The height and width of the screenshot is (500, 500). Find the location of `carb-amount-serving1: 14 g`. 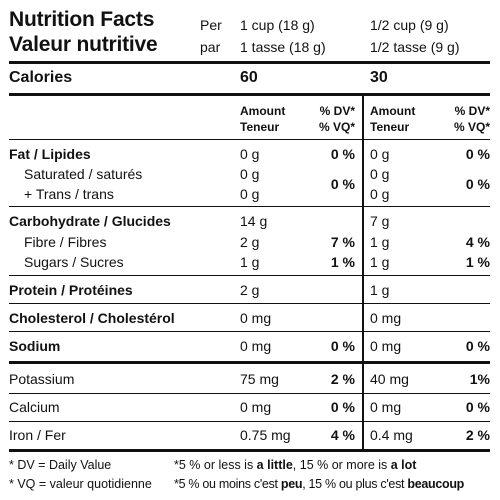

carb-amount-serving1: 14 g is located at coordinates (254, 221).